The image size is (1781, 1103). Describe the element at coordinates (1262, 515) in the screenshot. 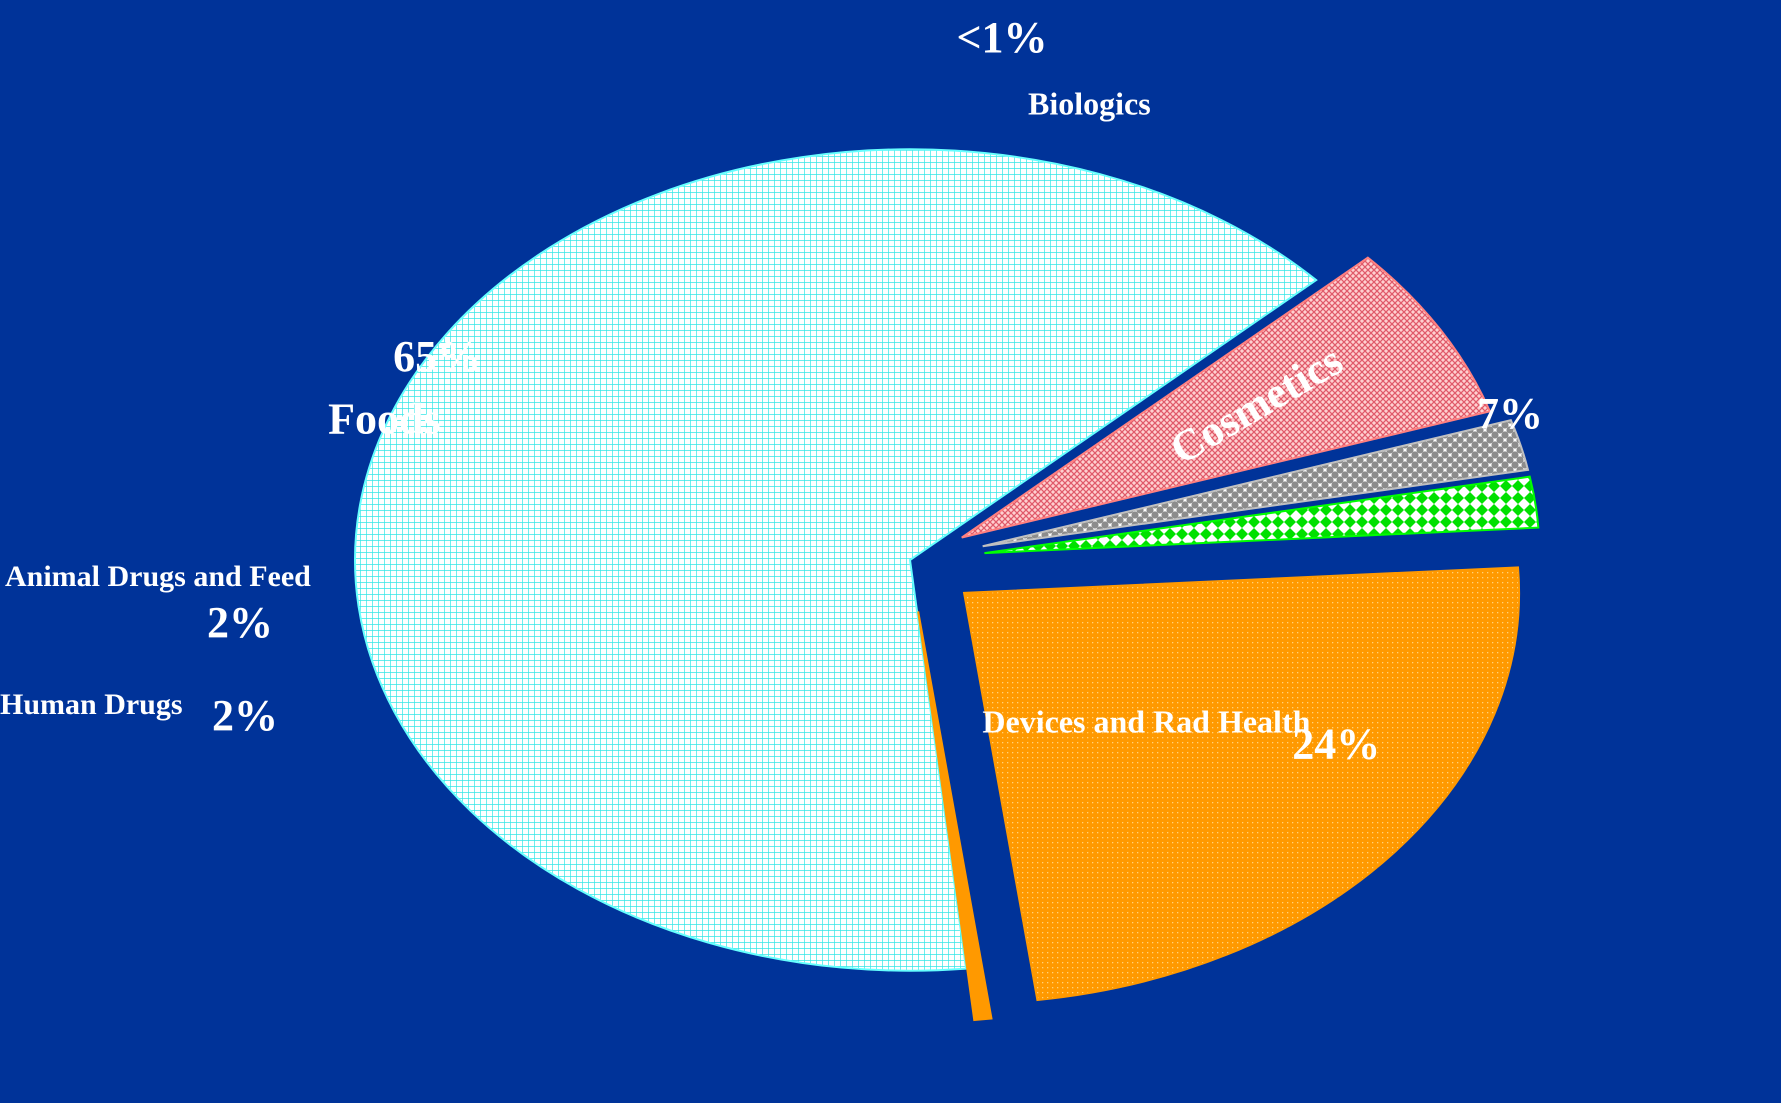

I see `pie-slice-animal-drugs-and-feed` at that location.